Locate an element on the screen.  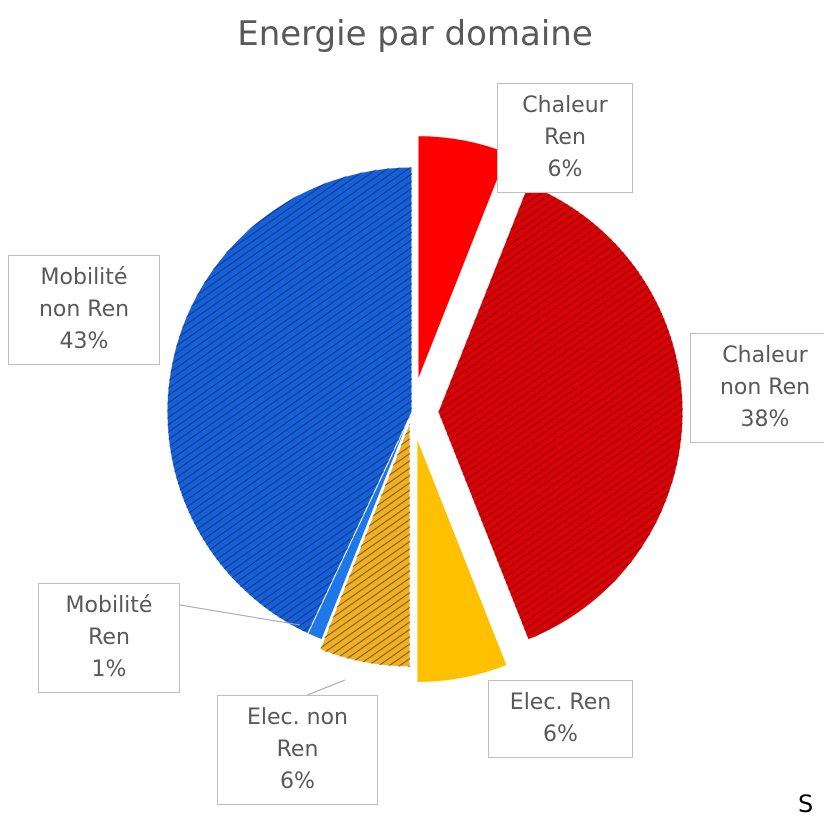
data-label: Mobilité Ren 1% is located at coordinates (109, 638).